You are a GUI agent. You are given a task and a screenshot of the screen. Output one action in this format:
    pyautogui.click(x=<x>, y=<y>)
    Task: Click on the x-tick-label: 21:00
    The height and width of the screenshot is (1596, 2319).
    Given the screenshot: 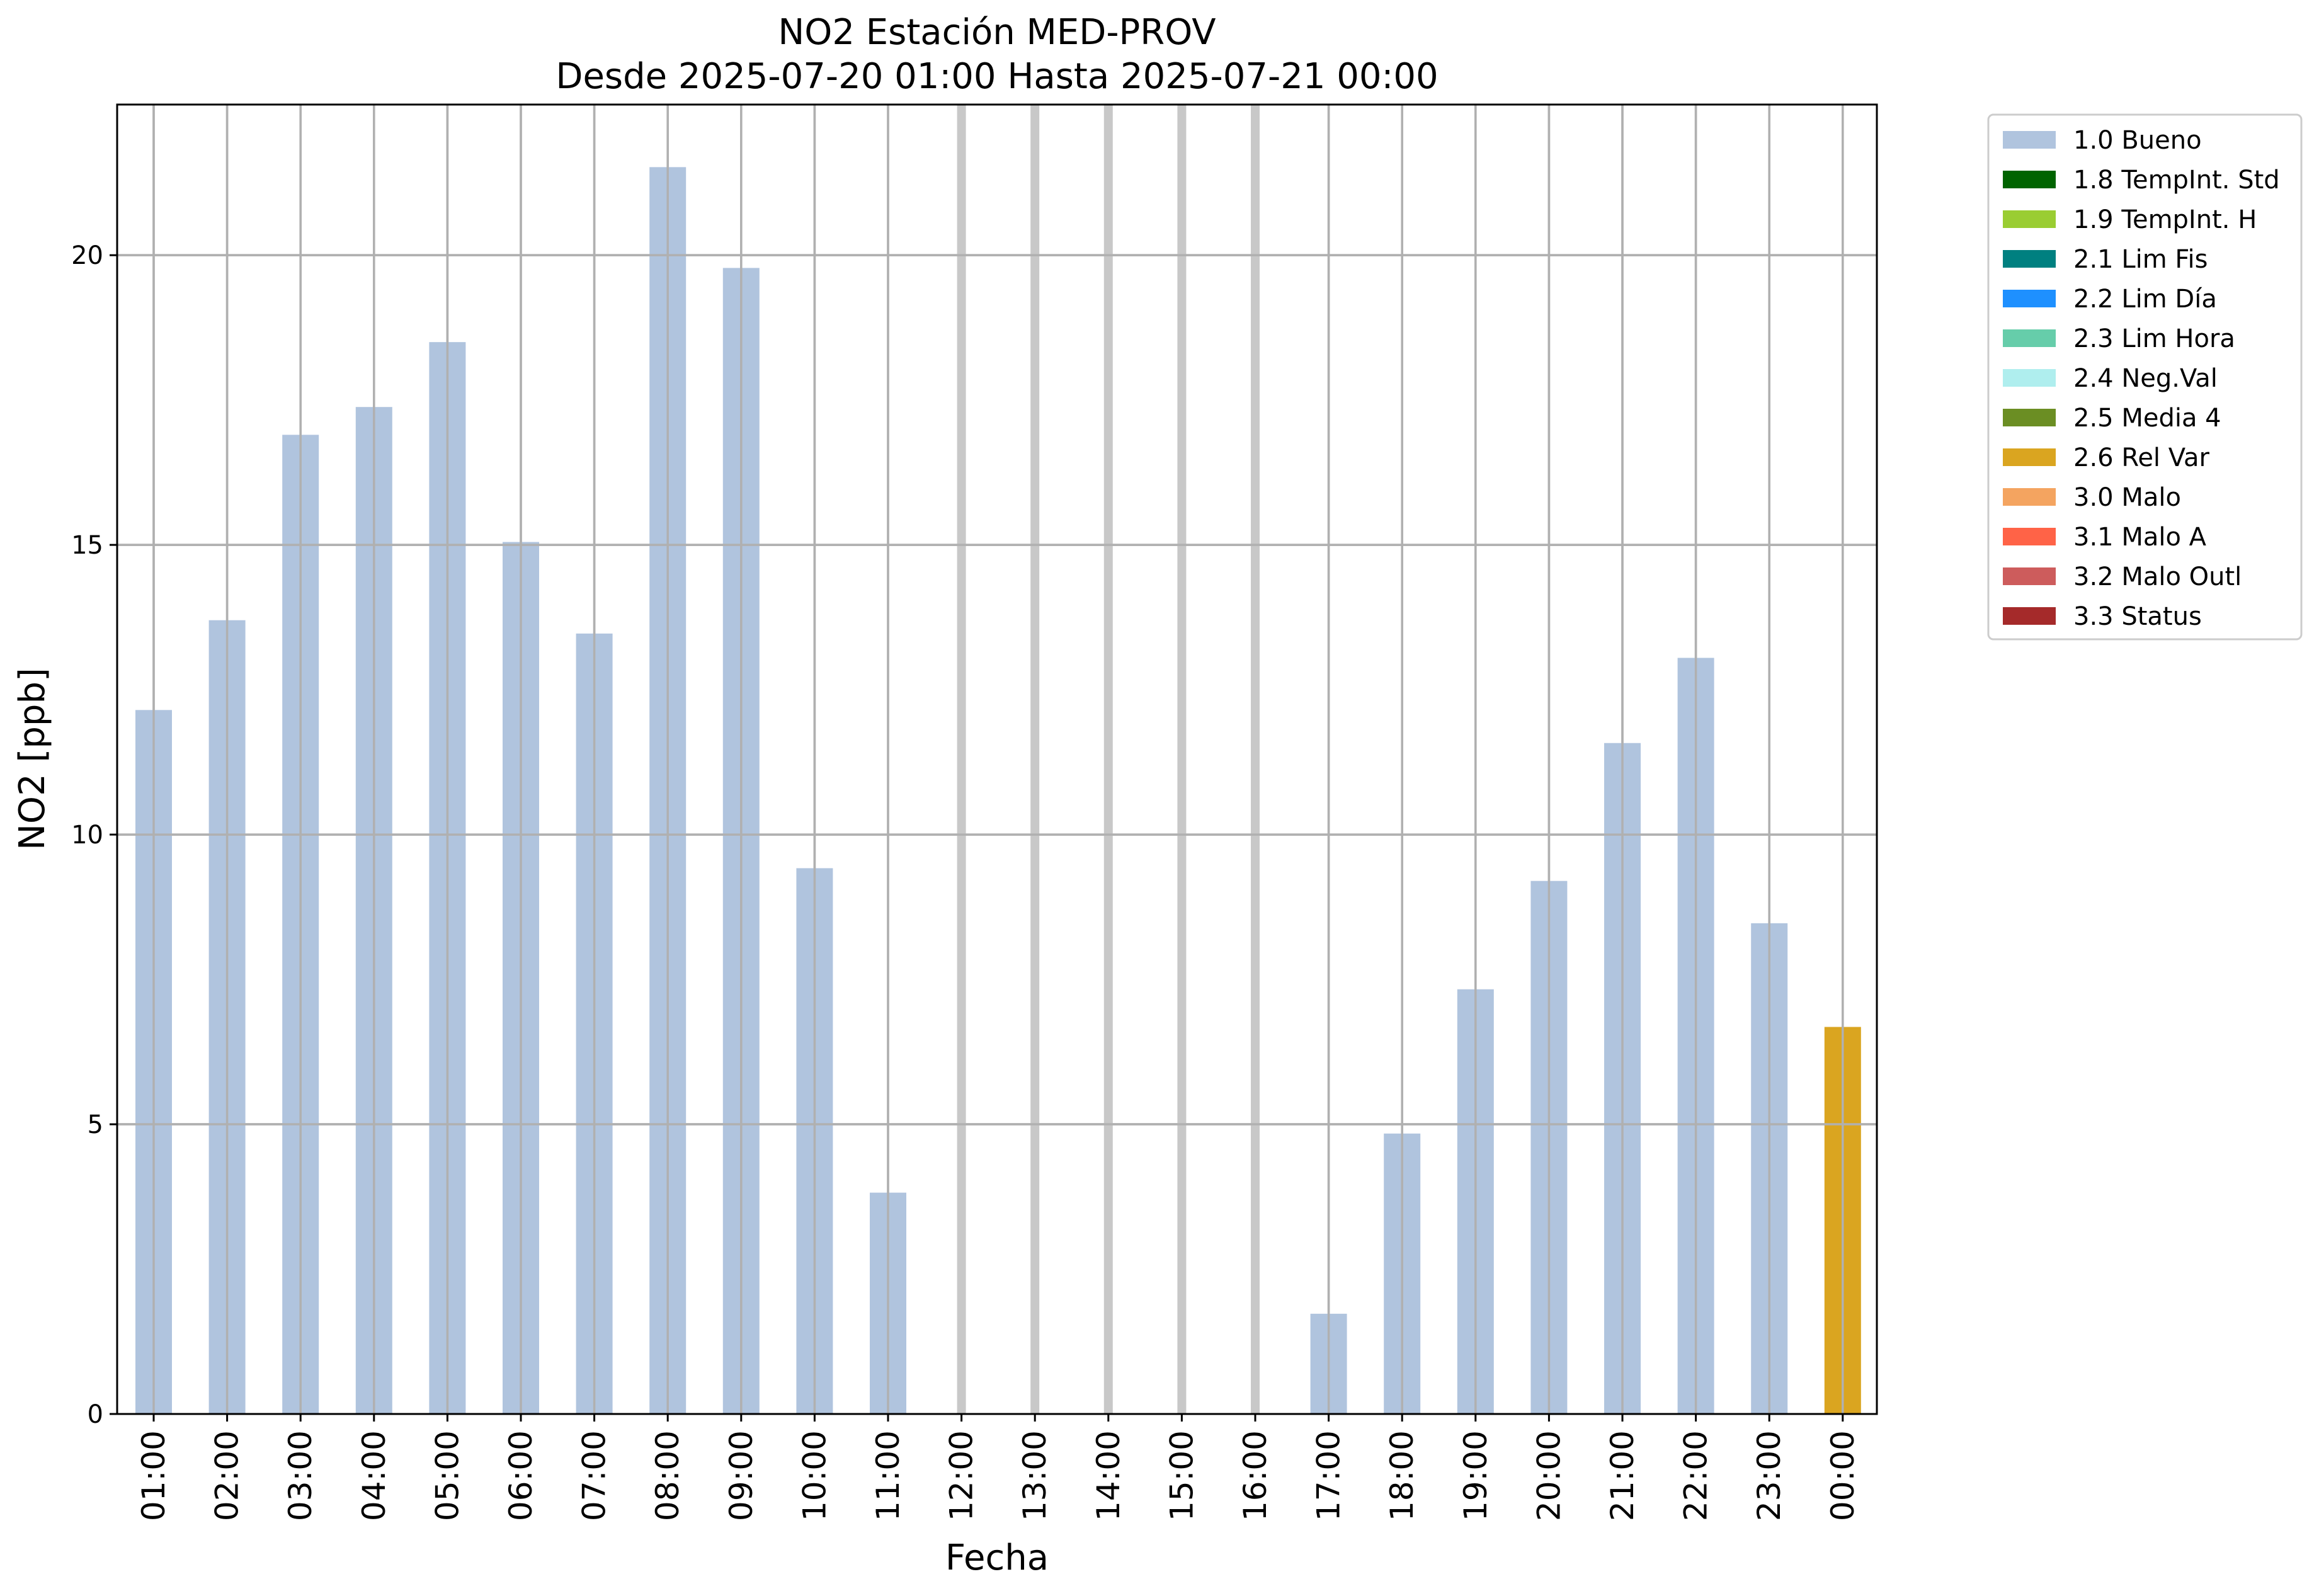 What is the action you would take?
    pyautogui.click(x=1622, y=1475)
    